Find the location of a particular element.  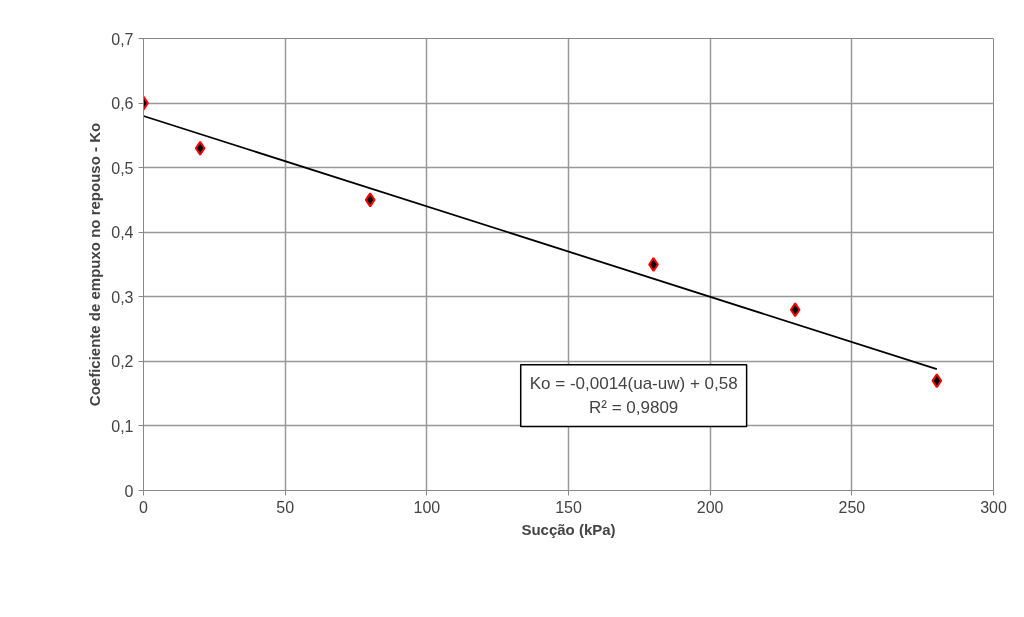

x-tick-label: 0 is located at coordinates (144, 507).